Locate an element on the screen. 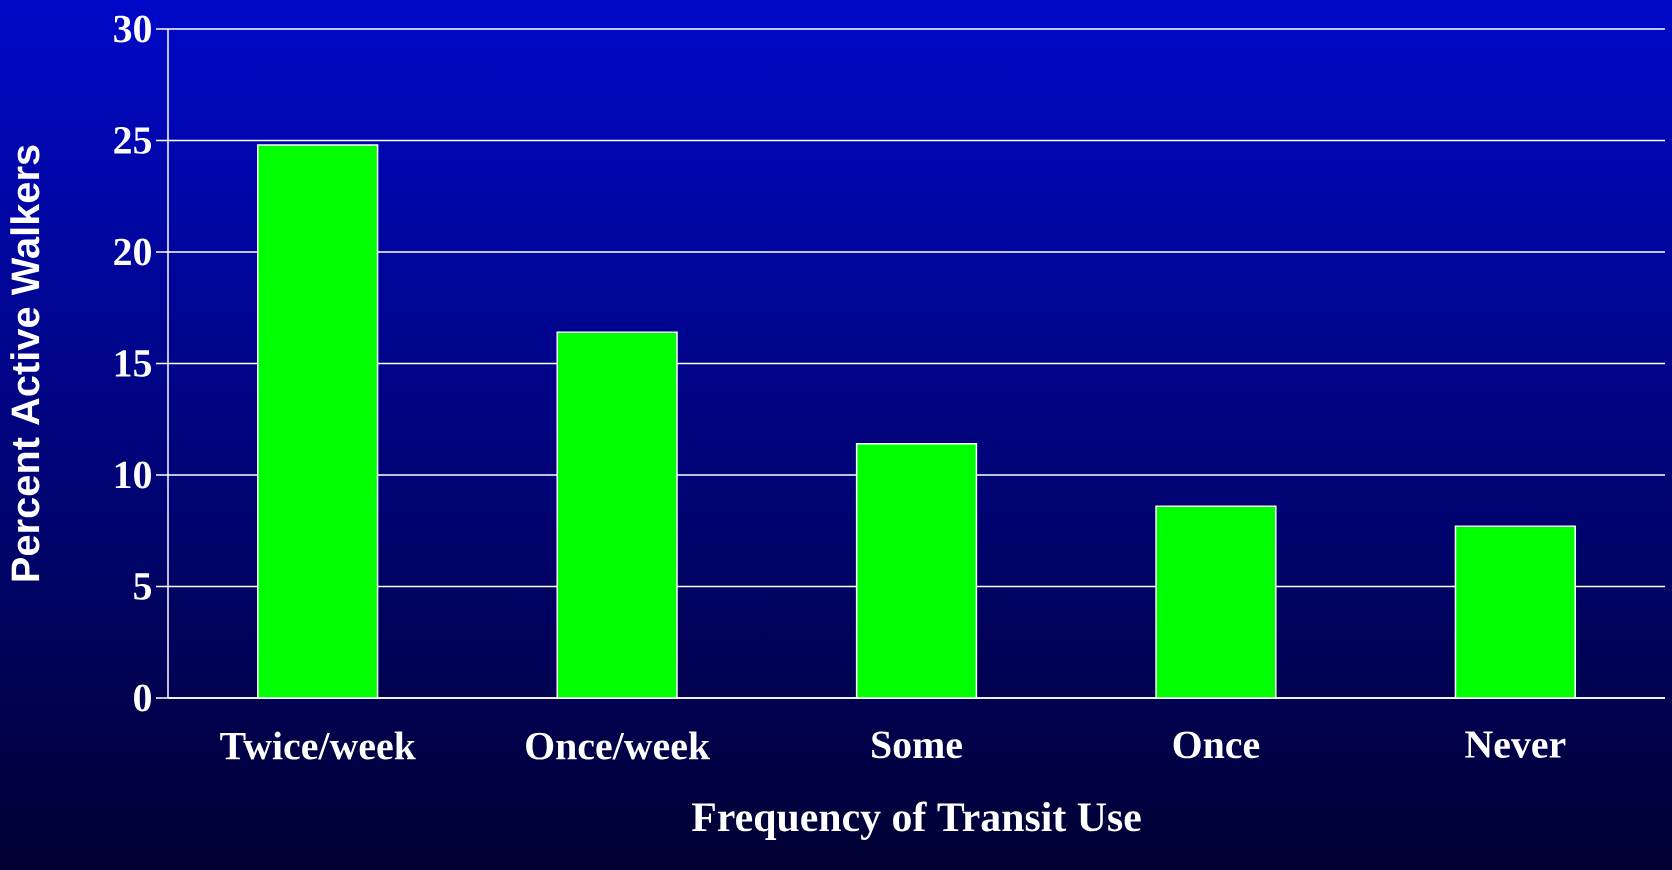  x-tick-label: Once/week is located at coordinates (618, 745).